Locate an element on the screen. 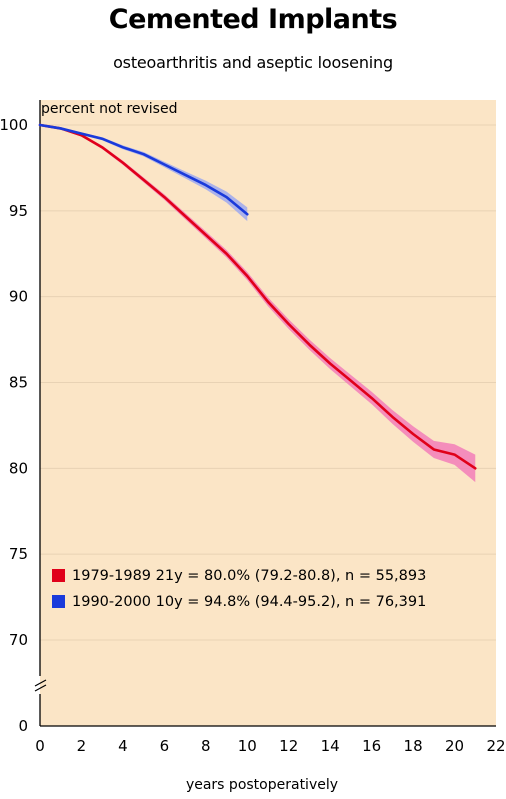  axis-break-mark is located at coordinates (40, 685).